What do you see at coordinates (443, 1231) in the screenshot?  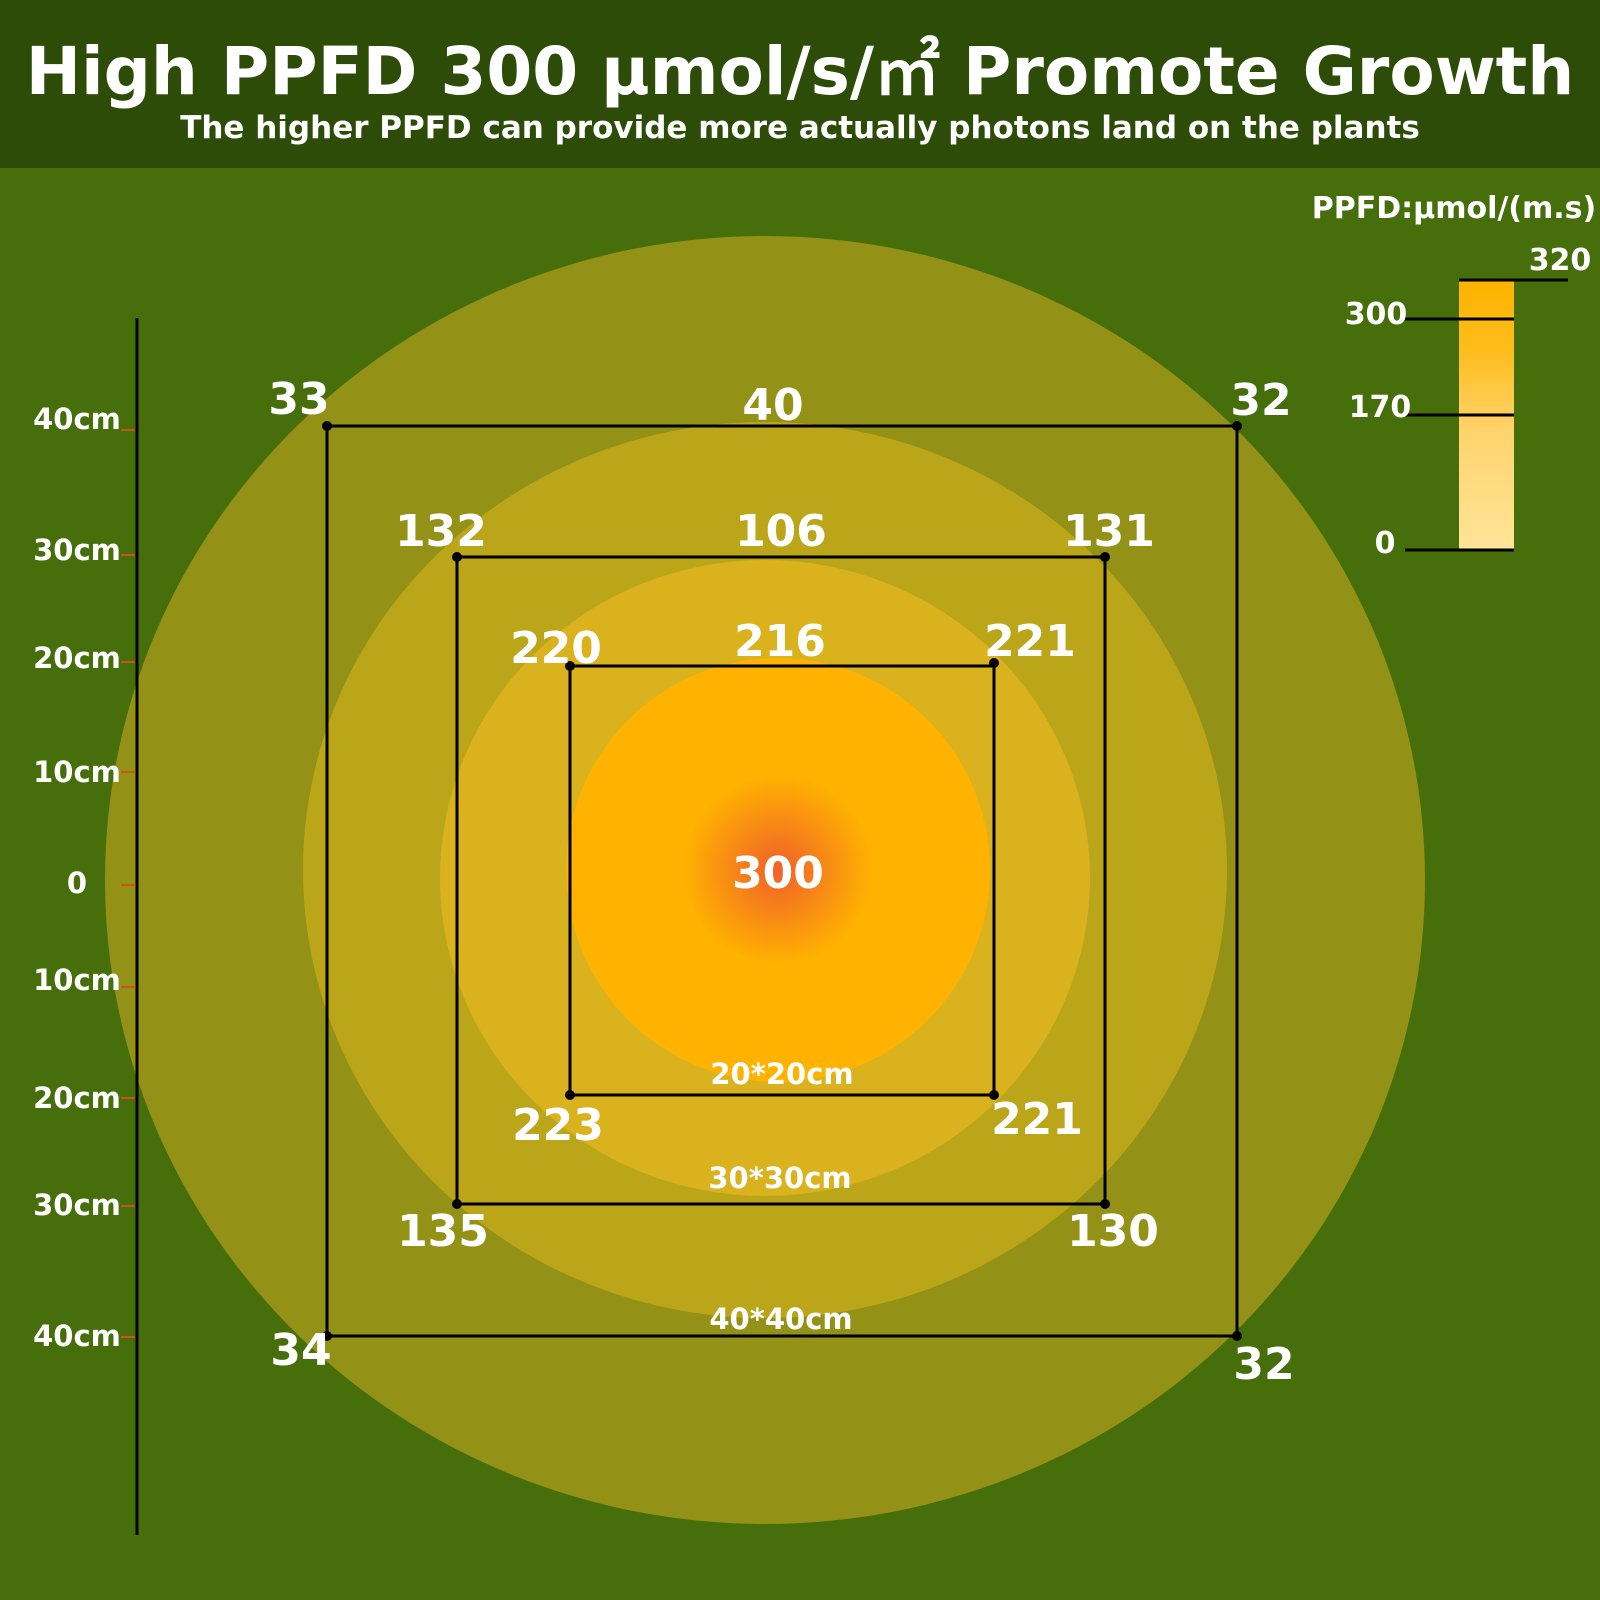 I see `ppfd-reading: 135` at bounding box center [443, 1231].